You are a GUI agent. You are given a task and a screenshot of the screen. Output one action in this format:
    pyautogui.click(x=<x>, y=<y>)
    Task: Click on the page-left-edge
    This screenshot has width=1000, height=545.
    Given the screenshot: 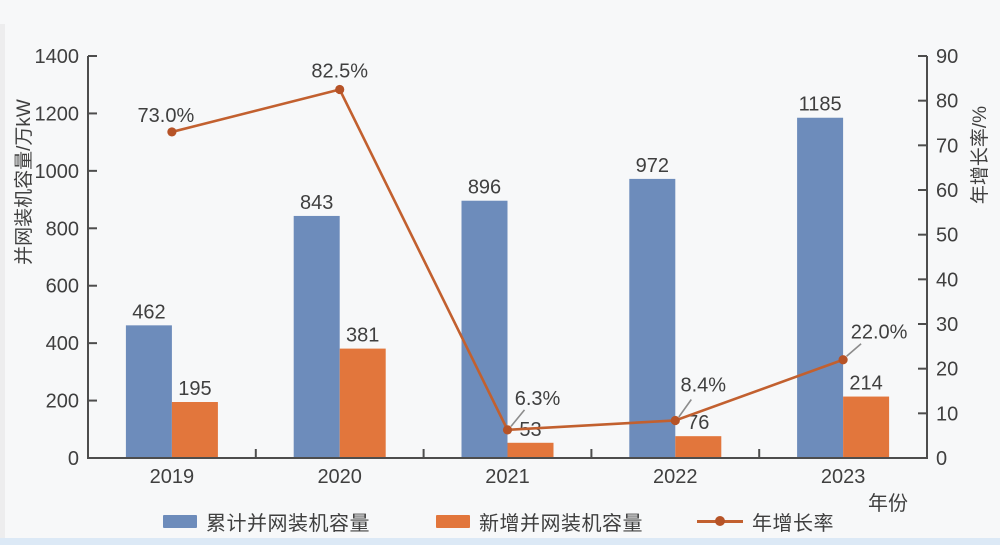 What is the action you would take?
    pyautogui.click(x=2, y=284)
    